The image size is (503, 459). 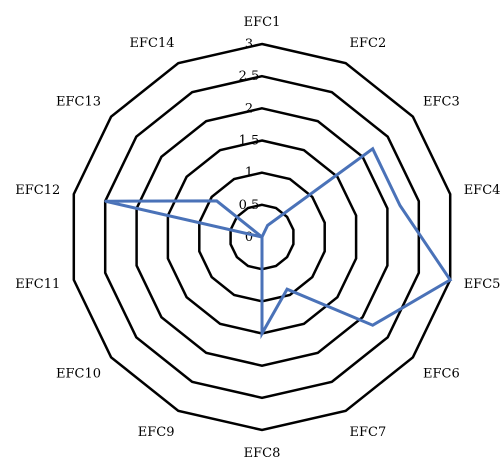 What do you see at coordinates (152, 43) in the screenshot?
I see `category-label-efc14: EFC14` at bounding box center [152, 43].